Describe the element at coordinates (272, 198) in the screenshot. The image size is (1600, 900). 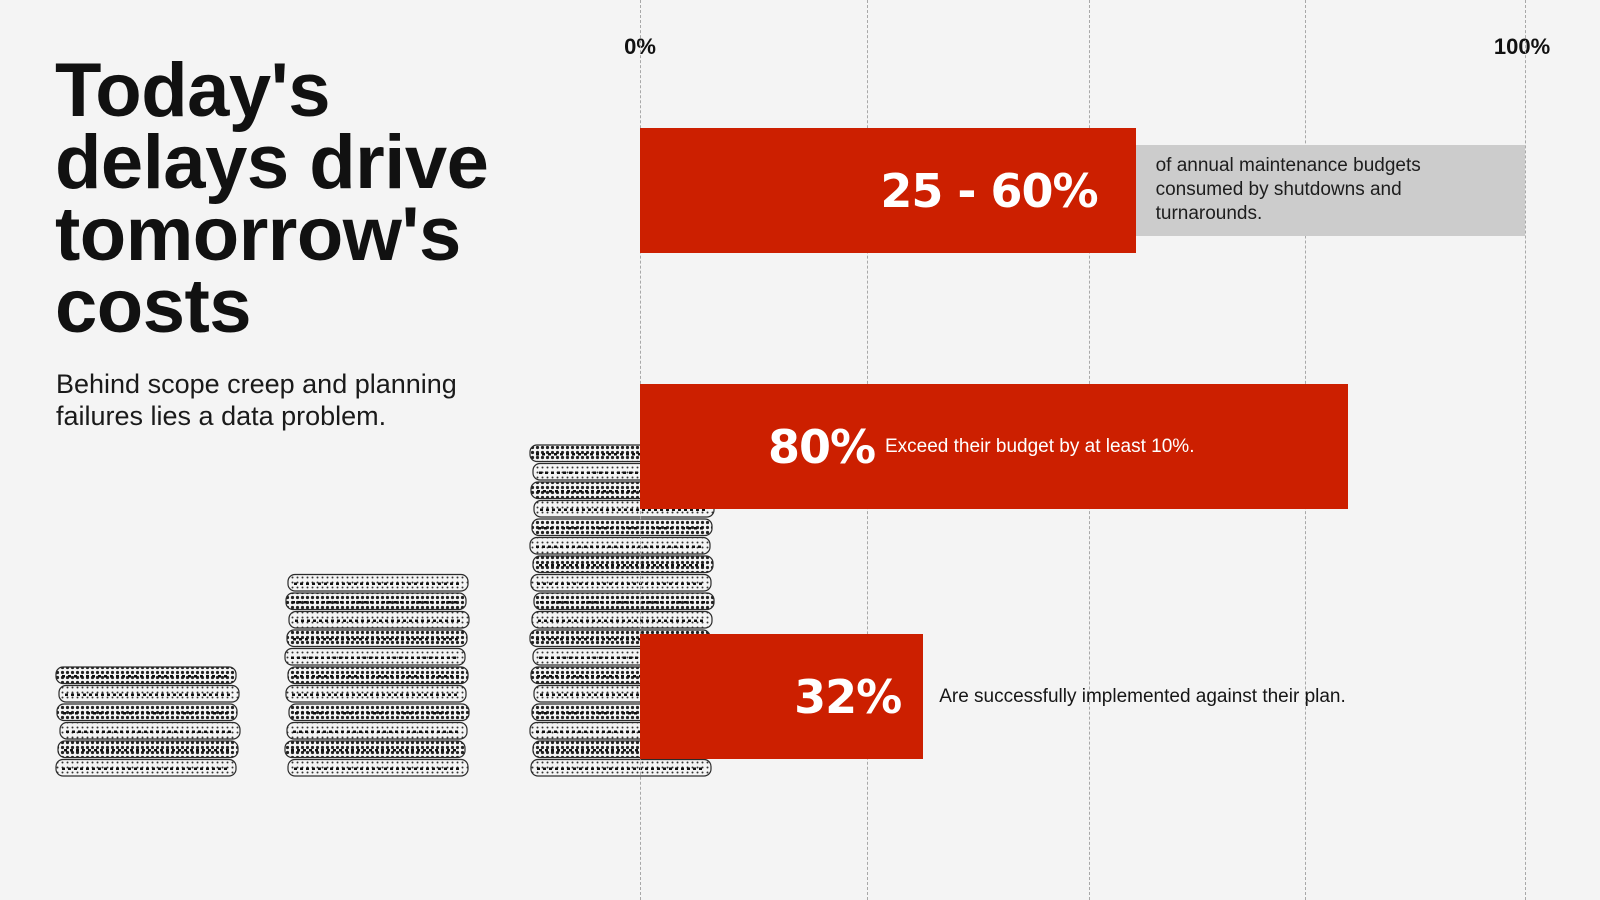
I see `headline: Today's delays drive tomorrow's costs` at that location.